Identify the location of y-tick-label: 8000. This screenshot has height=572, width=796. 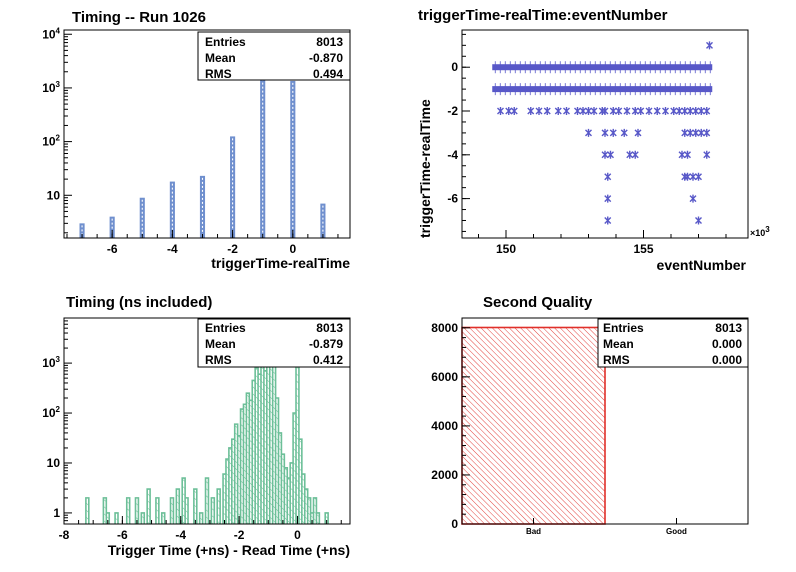
(444, 328).